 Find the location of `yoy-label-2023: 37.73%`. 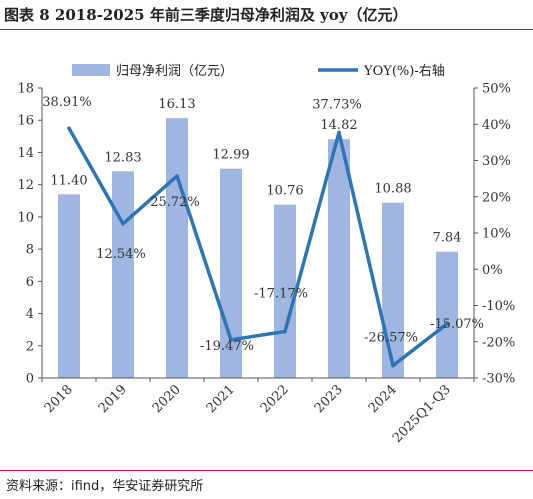

yoy-label-2023: 37.73% is located at coordinates (337, 104).